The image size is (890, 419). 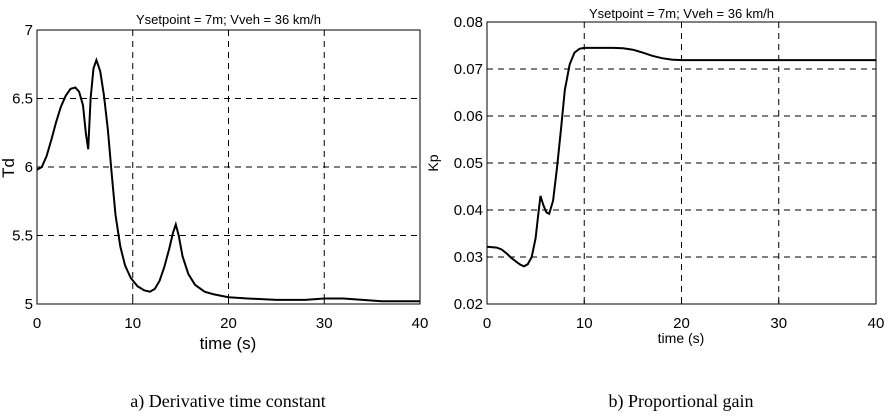 I want to click on caption-right: b) Proportional gain, so click(x=681, y=401).